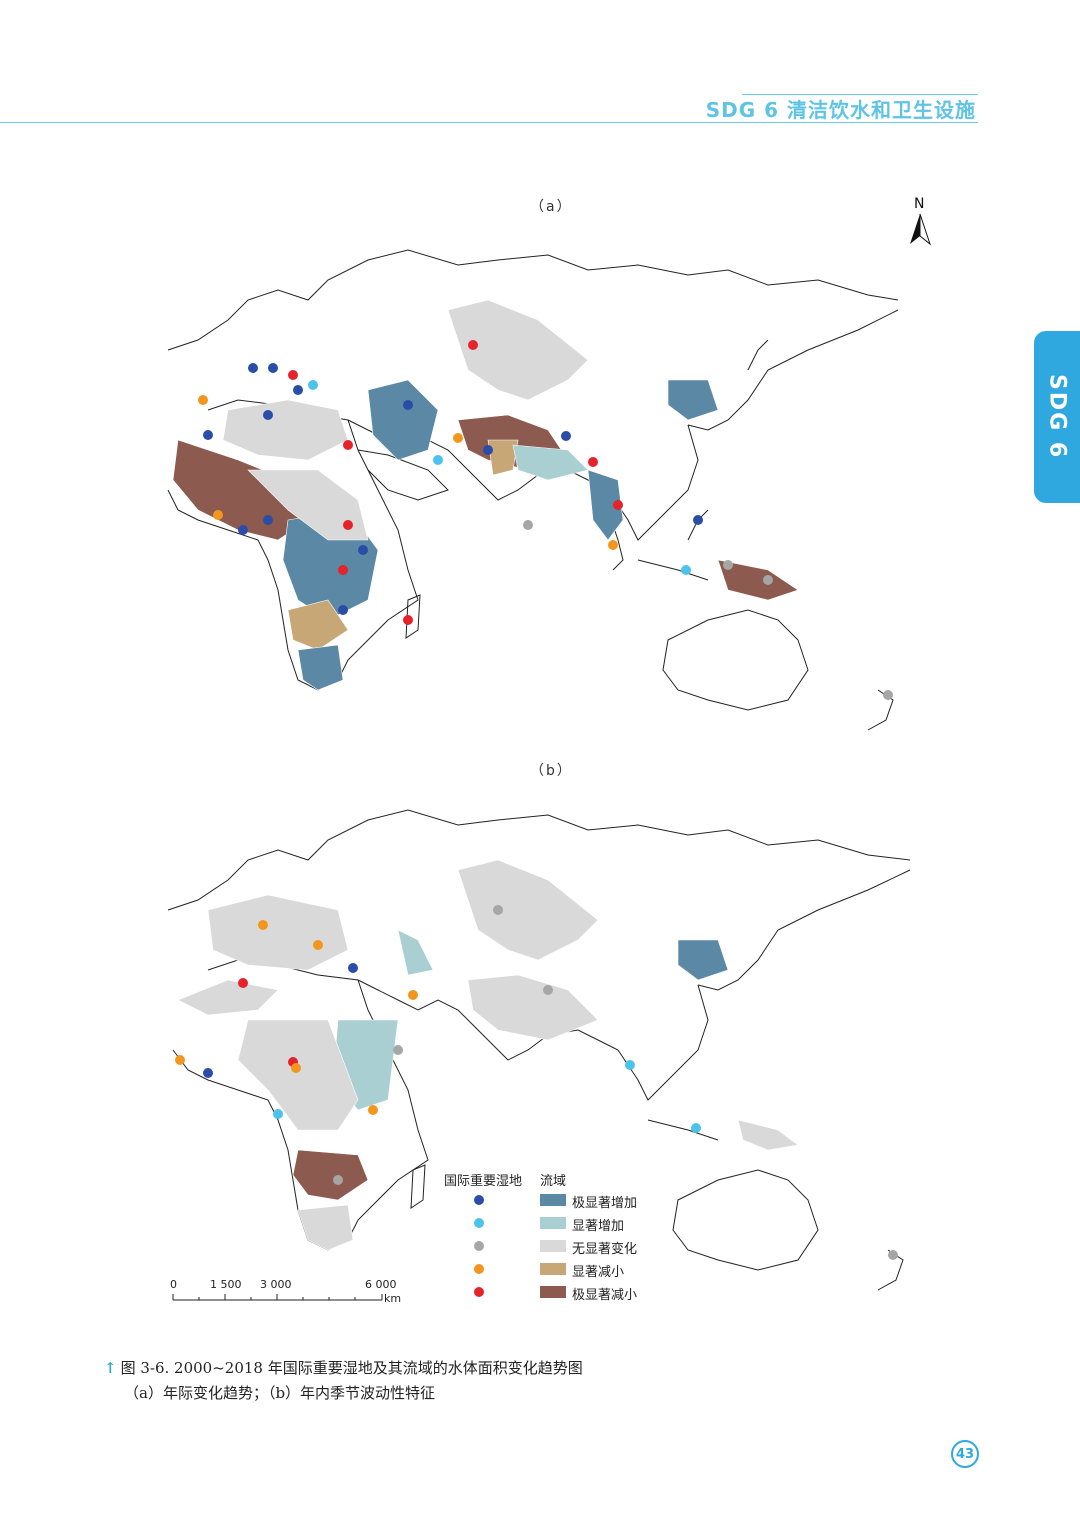  What do you see at coordinates (860, 94) in the screenshot?
I see `header-rule-top` at bounding box center [860, 94].